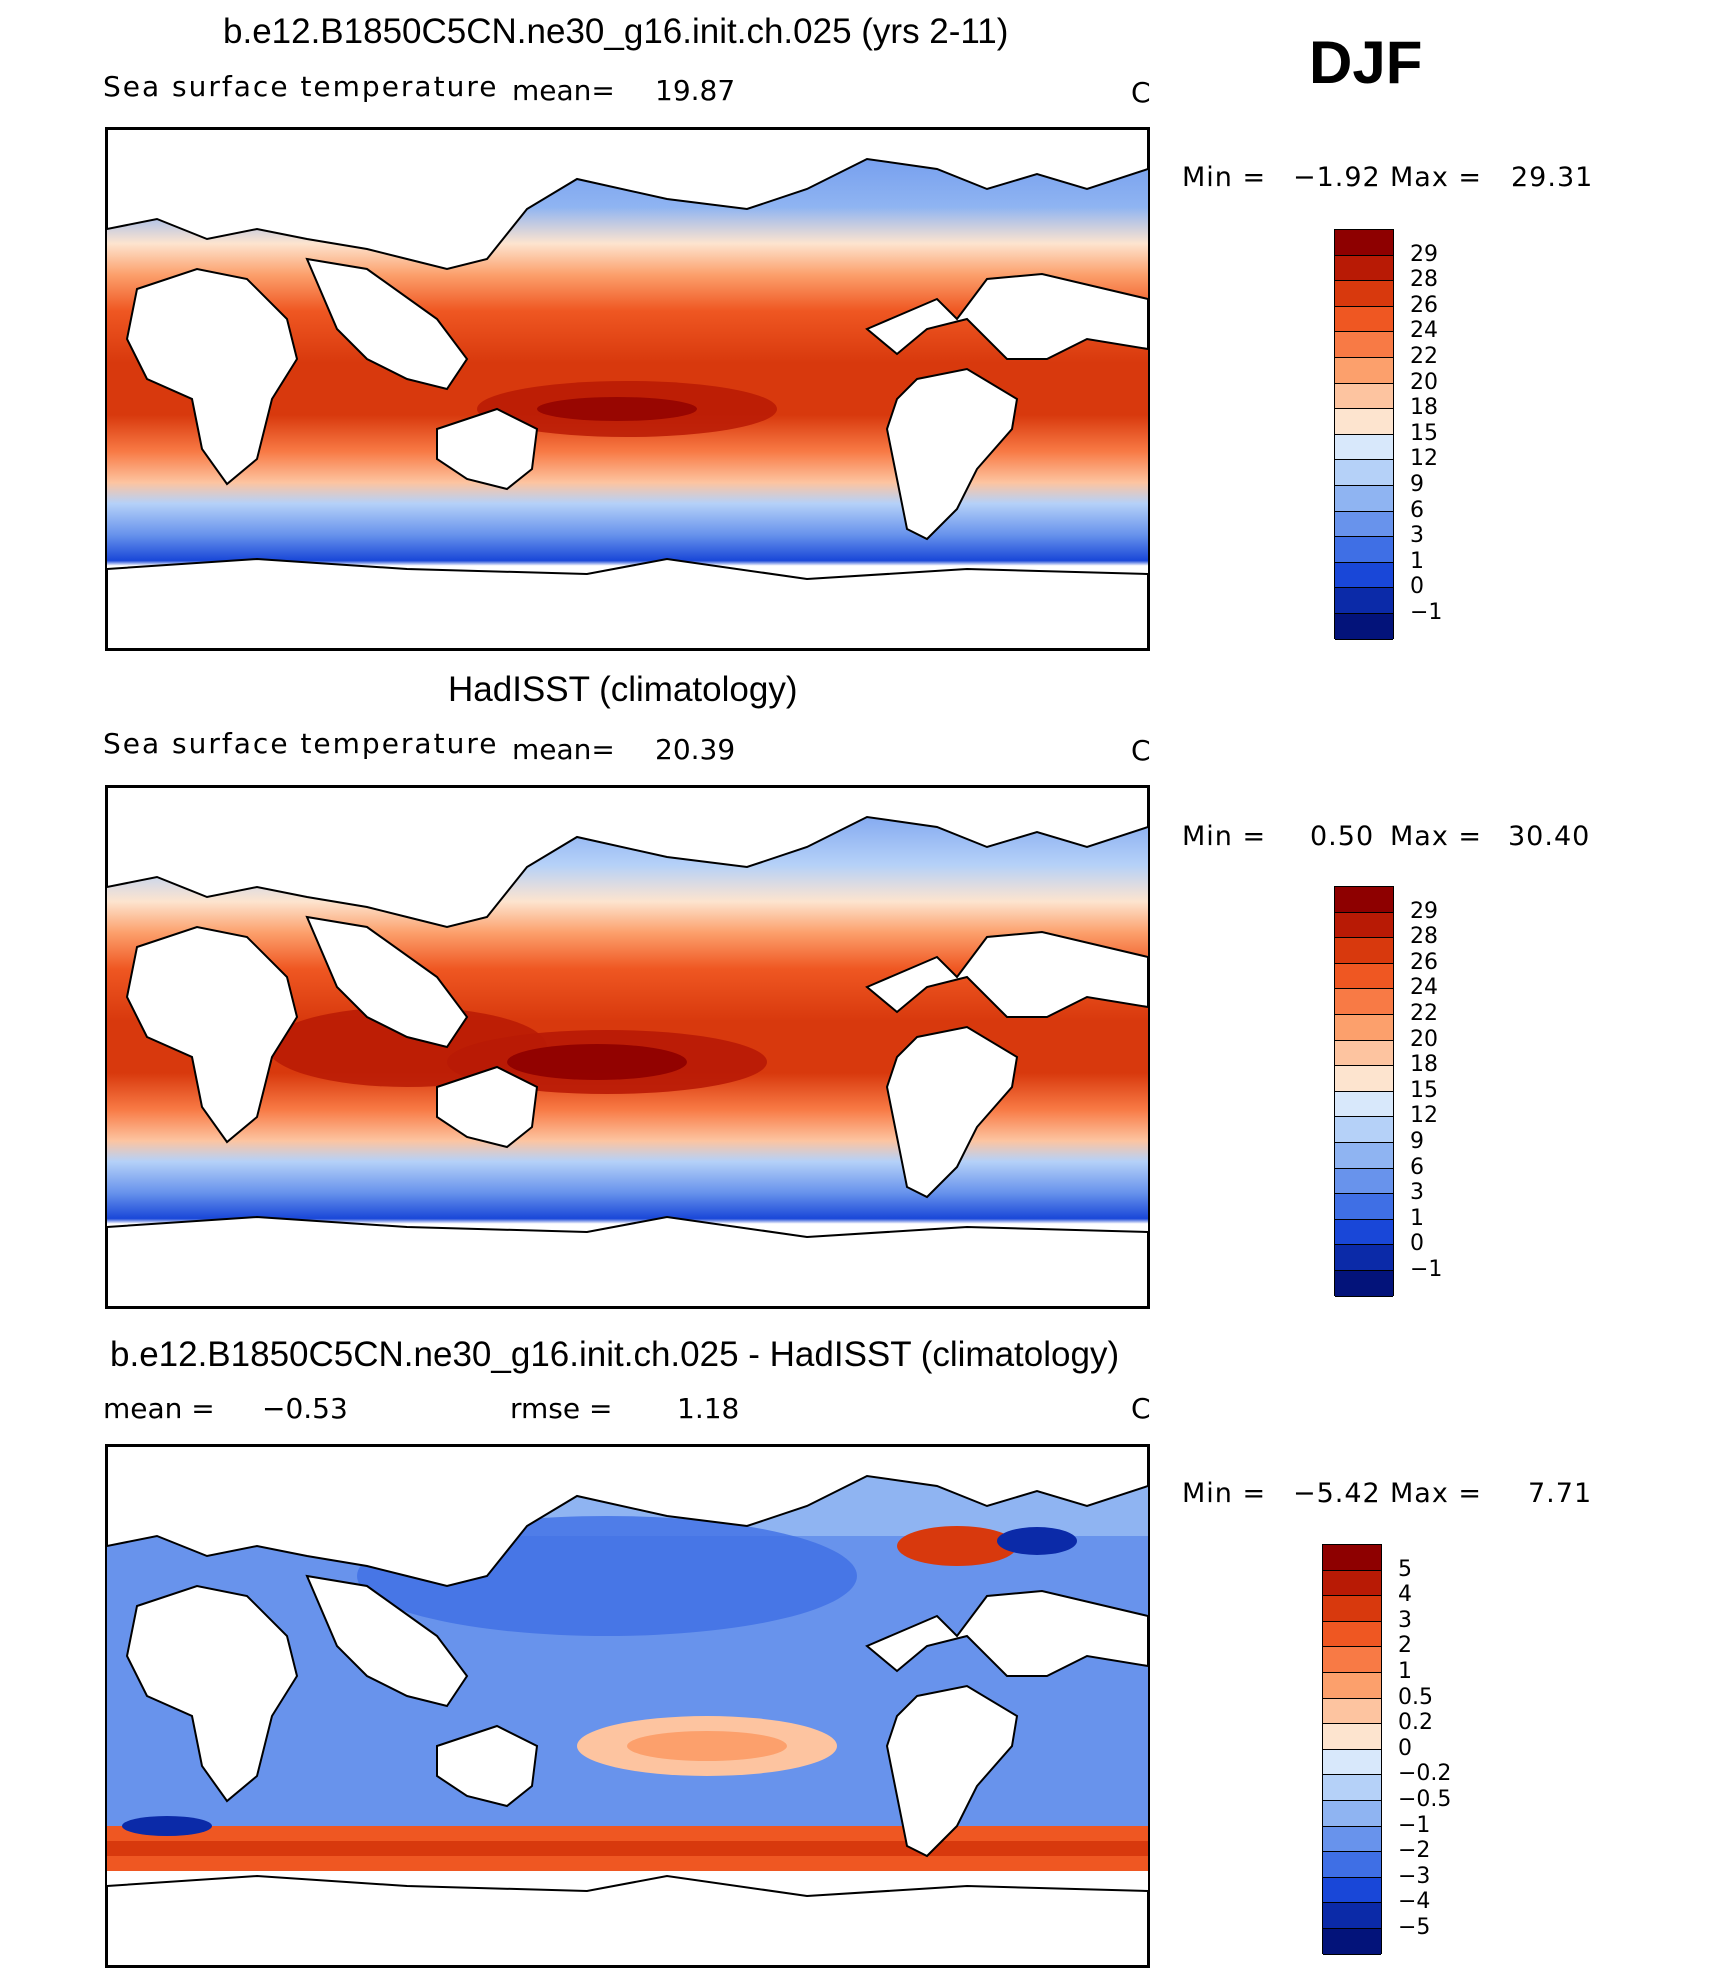 The width and height of the screenshot is (1710, 1986). What do you see at coordinates (305, 1408) in the screenshot?
I see `mean-value: −0.53` at bounding box center [305, 1408].